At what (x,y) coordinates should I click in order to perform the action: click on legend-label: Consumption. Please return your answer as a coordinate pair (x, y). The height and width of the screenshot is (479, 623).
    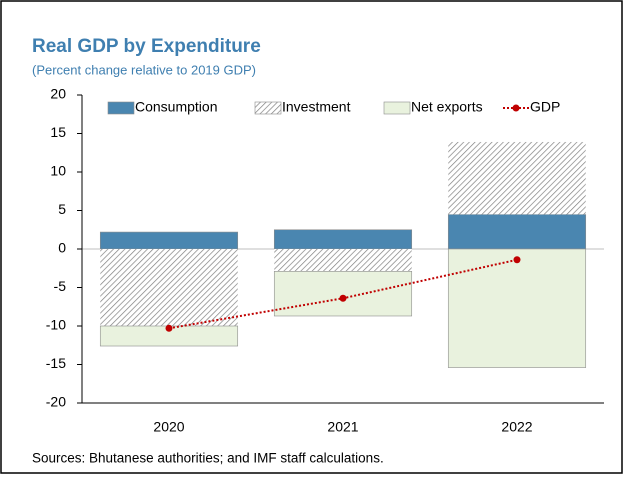
    Looking at the image, I should click on (176, 107).